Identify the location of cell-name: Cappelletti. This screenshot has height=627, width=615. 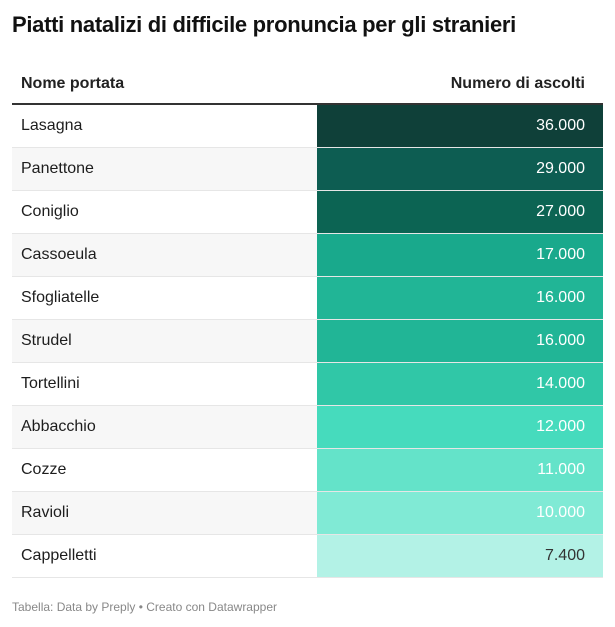
(164, 556).